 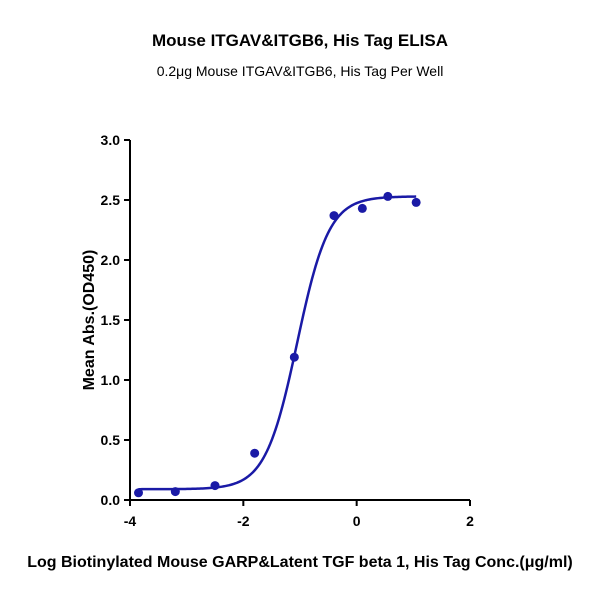 I want to click on y-tick-label: 3.0, so click(x=111, y=140).